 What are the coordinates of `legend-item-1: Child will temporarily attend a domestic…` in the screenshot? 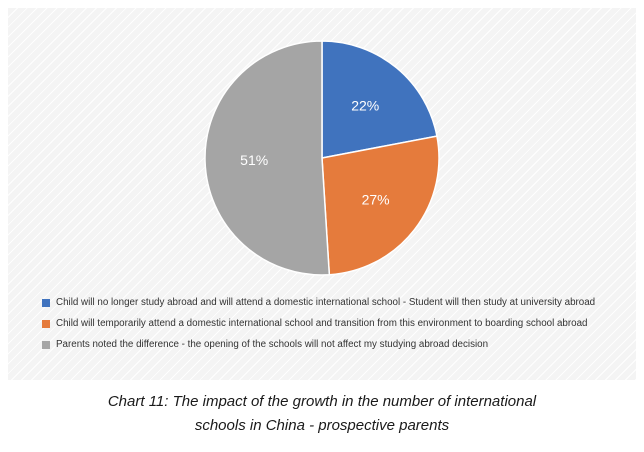 It's located at (337, 323).